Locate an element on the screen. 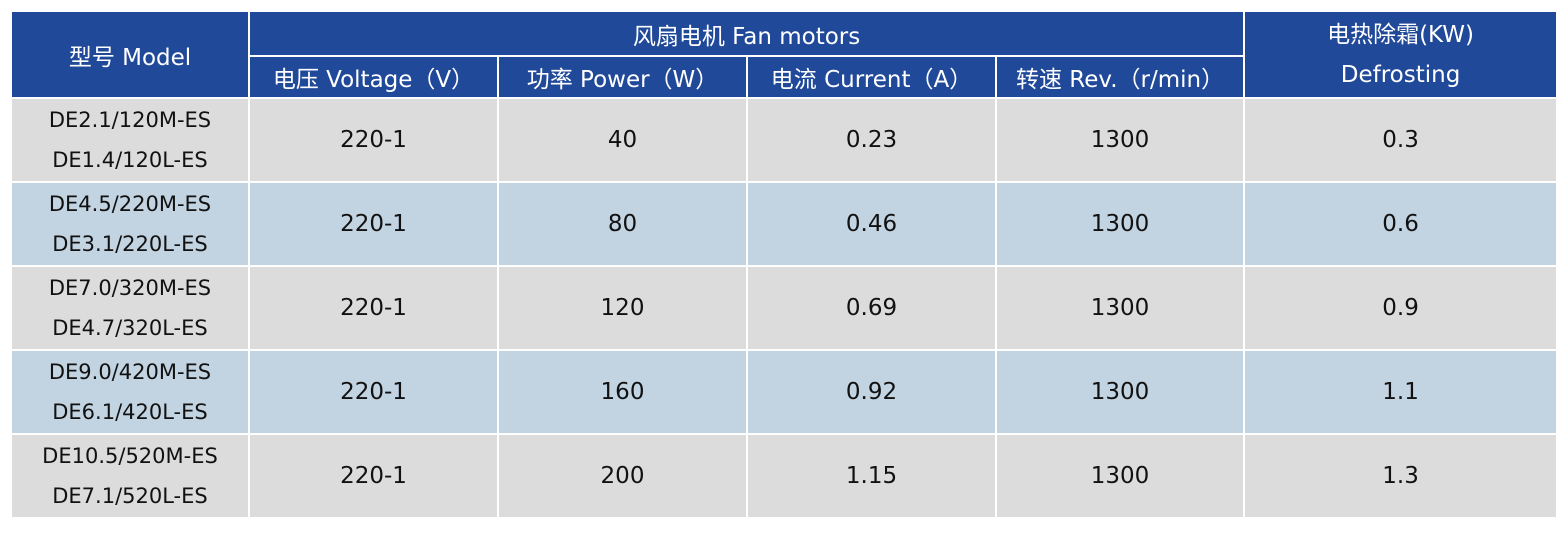 The height and width of the screenshot is (533, 1566). model-cell: DE4.5/220M-ES DE3.1/220L-ES is located at coordinates (130, 224).